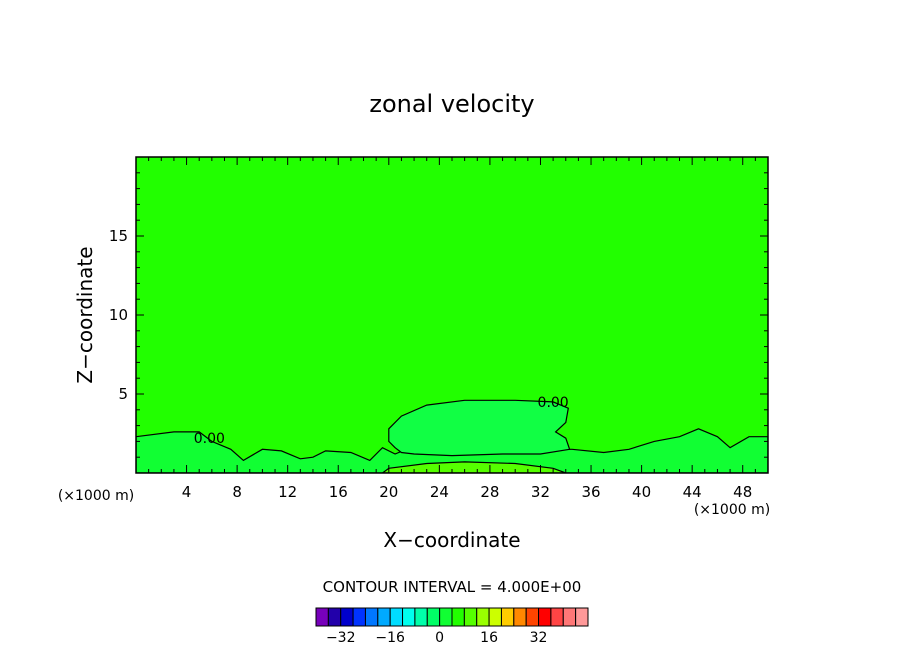 The image size is (904, 654). What do you see at coordinates (489, 638) in the screenshot?
I see `colorbar-tick-label: 16` at bounding box center [489, 638].